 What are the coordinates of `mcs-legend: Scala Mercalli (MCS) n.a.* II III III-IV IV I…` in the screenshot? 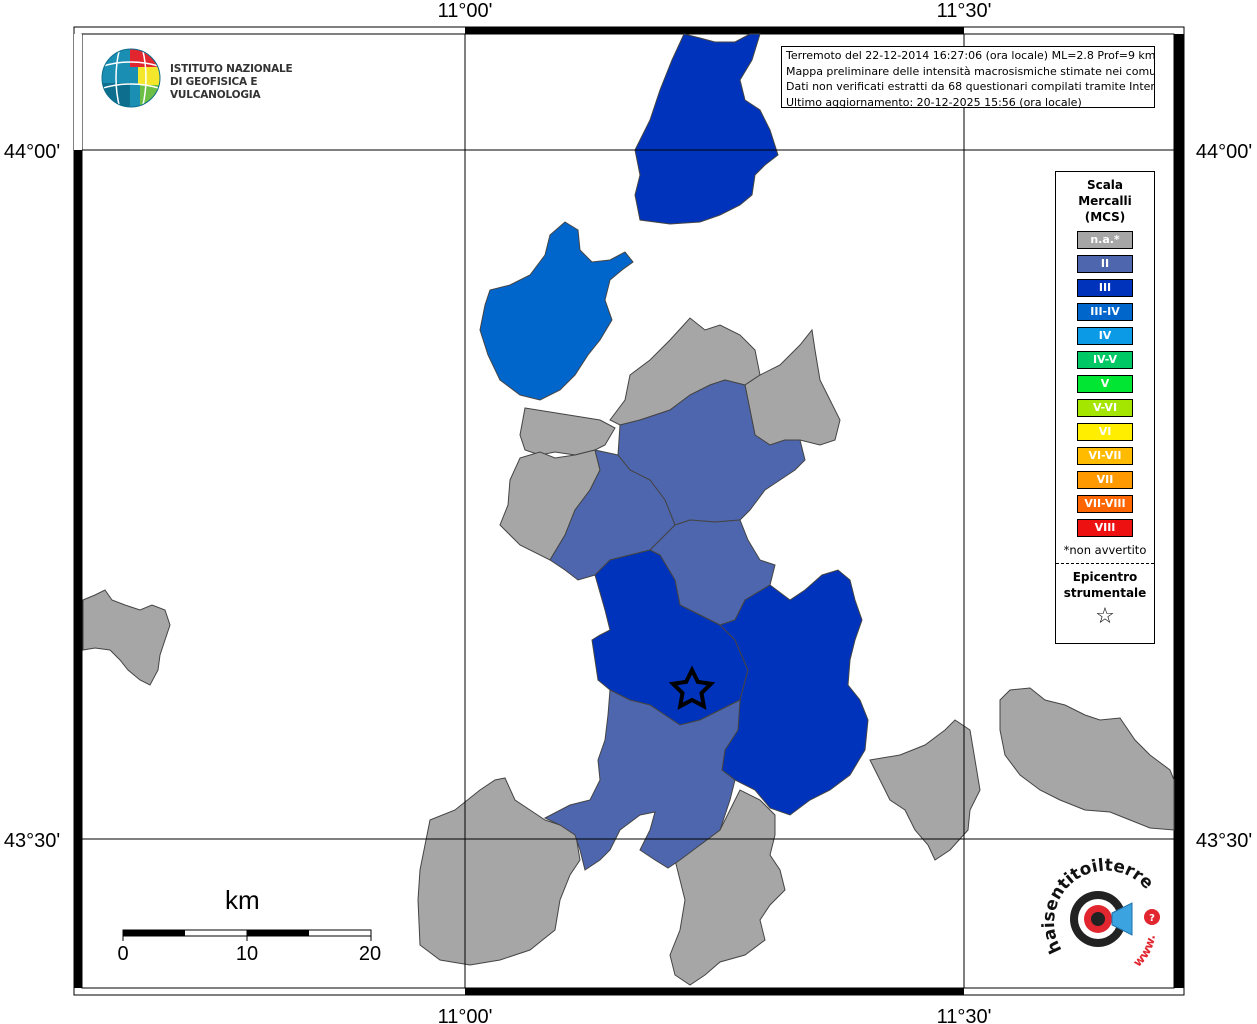 It's located at (1105, 407).